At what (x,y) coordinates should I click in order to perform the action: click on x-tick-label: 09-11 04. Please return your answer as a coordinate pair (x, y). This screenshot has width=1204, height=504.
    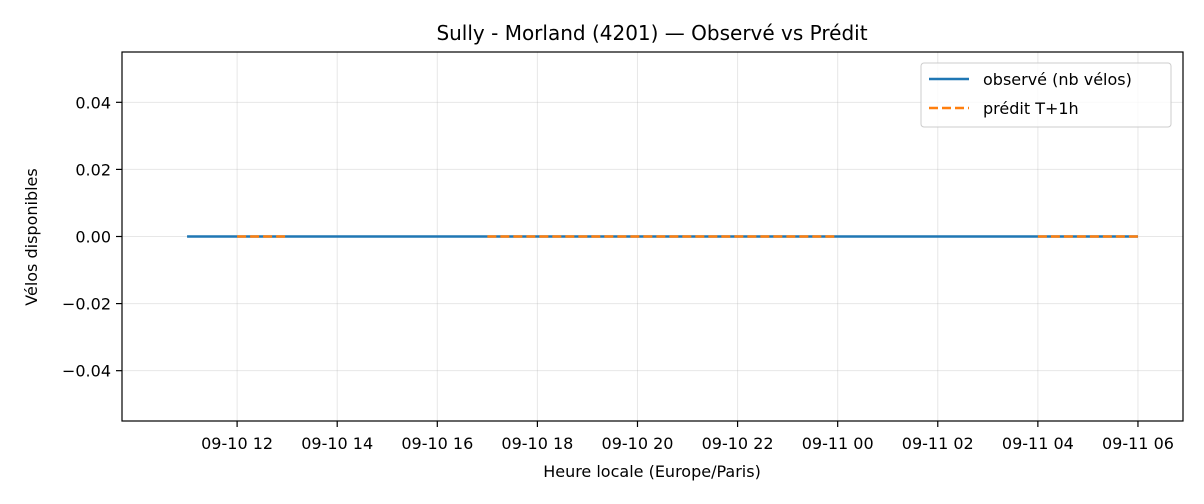
    Looking at the image, I should click on (1038, 443).